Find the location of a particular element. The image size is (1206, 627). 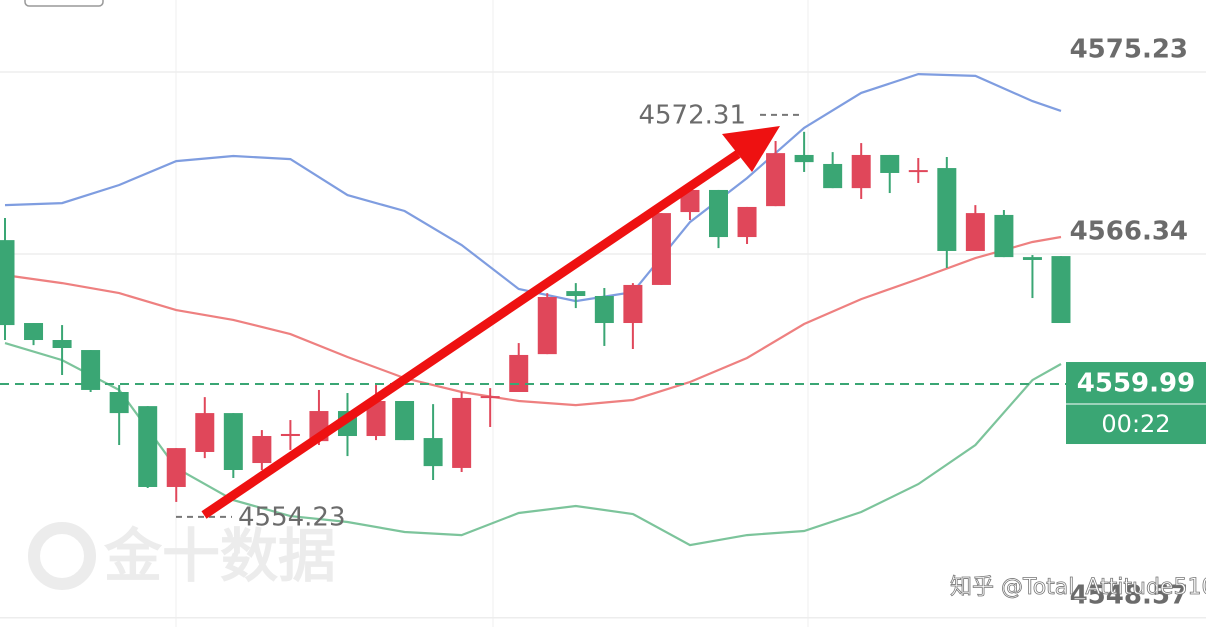

credit: 知乎 @Total_Attitude5109 is located at coordinates (1078, 587).